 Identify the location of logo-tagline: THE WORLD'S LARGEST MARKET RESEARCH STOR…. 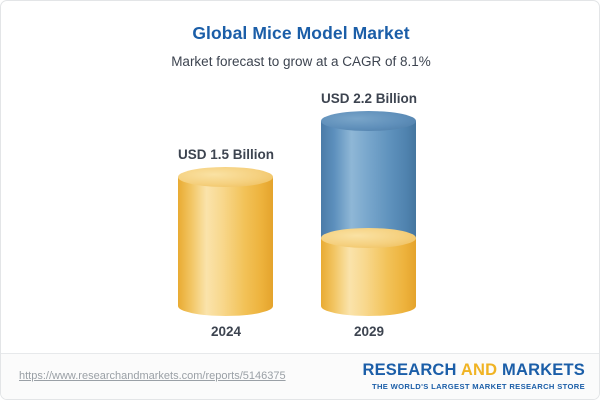
(478, 386).